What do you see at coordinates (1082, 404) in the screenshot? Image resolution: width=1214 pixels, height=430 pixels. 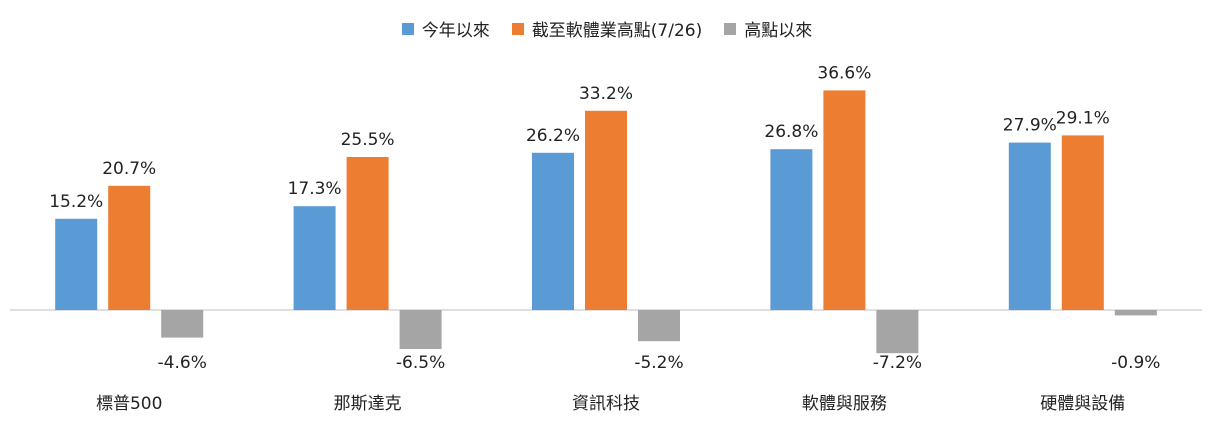 I see `category-label: 硬體與設備` at bounding box center [1082, 404].